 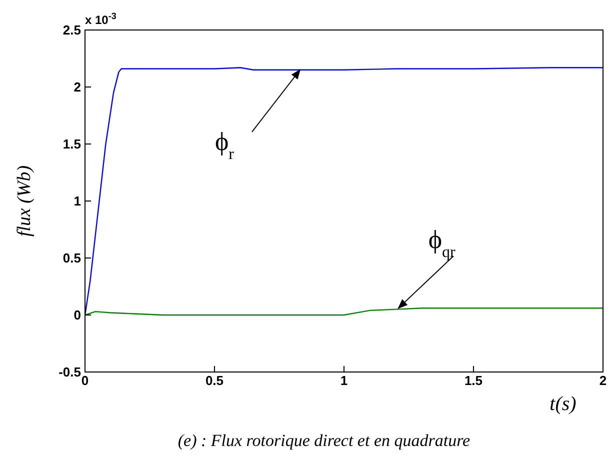 What do you see at coordinates (71, 30) in the screenshot?
I see `y-tick-label: 2.5` at bounding box center [71, 30].